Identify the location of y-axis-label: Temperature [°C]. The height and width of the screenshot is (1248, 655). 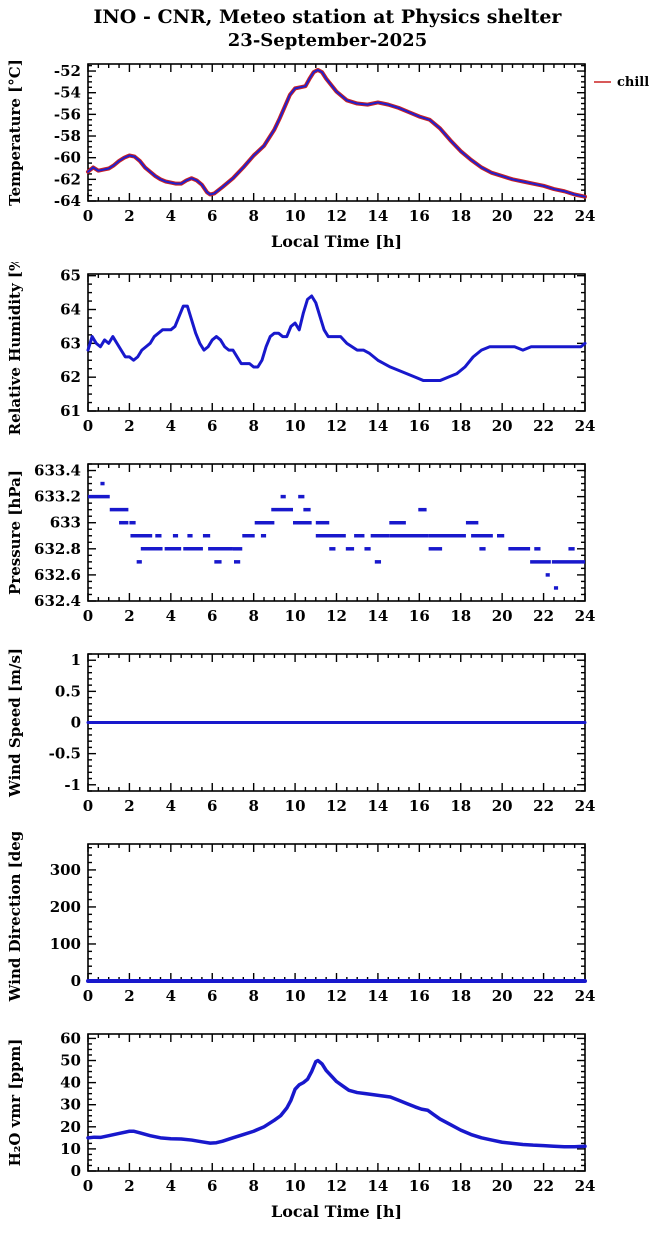
(15, 132).